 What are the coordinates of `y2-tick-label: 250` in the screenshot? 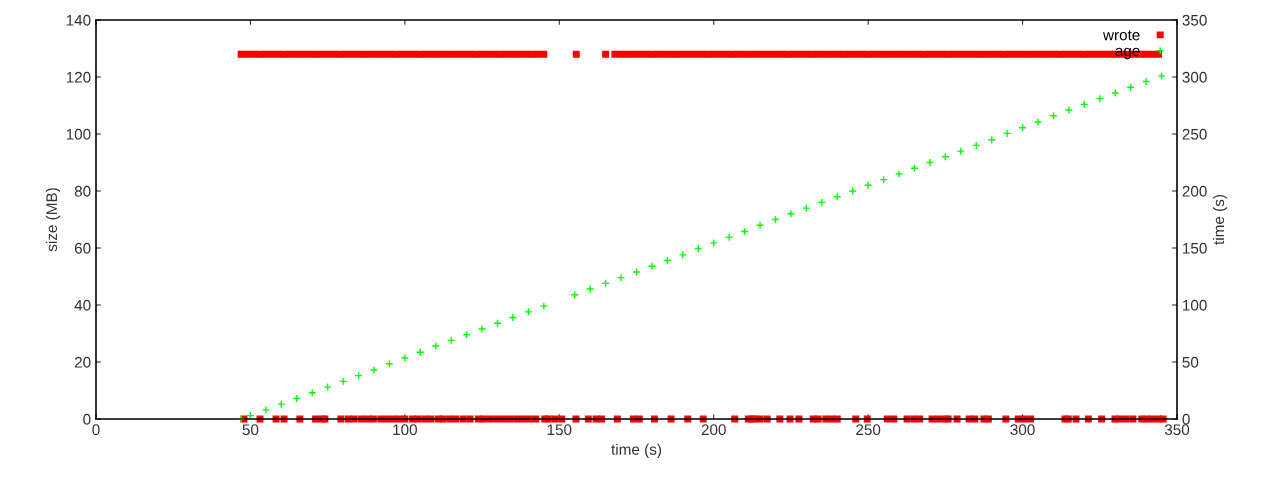 It's located at (1194, 134).